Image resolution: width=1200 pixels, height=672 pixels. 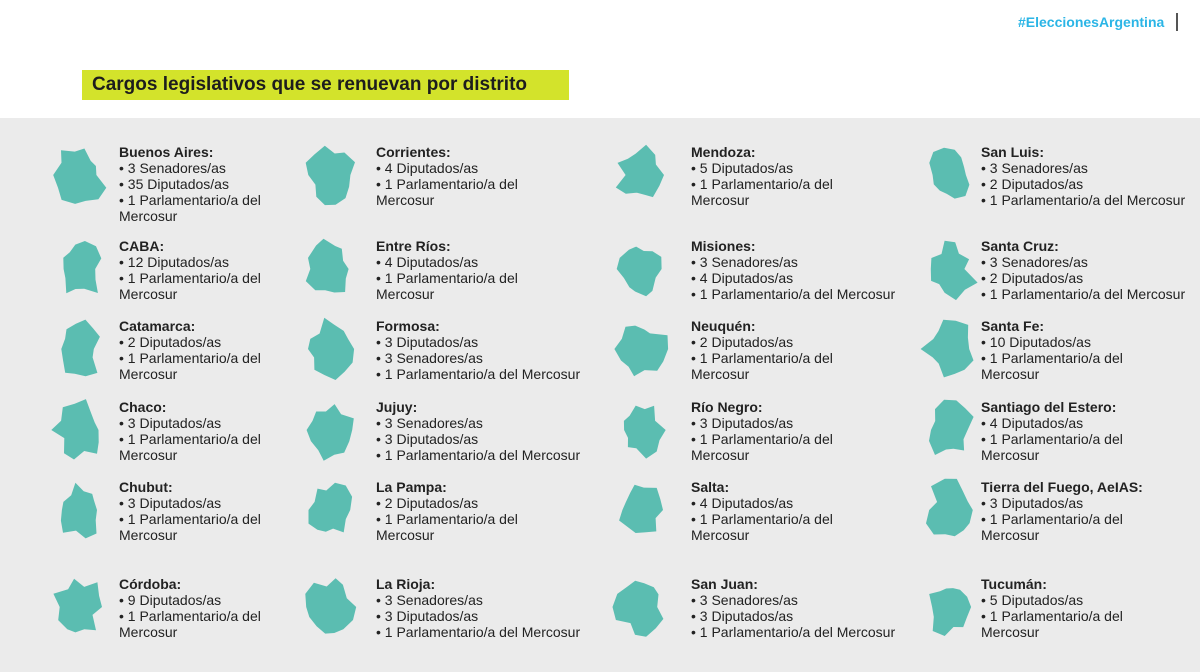 What do you see at coordinates (157, 326) in the screenshot?
I see `district-name: Catamarca:` at bounding box center [157, 326].